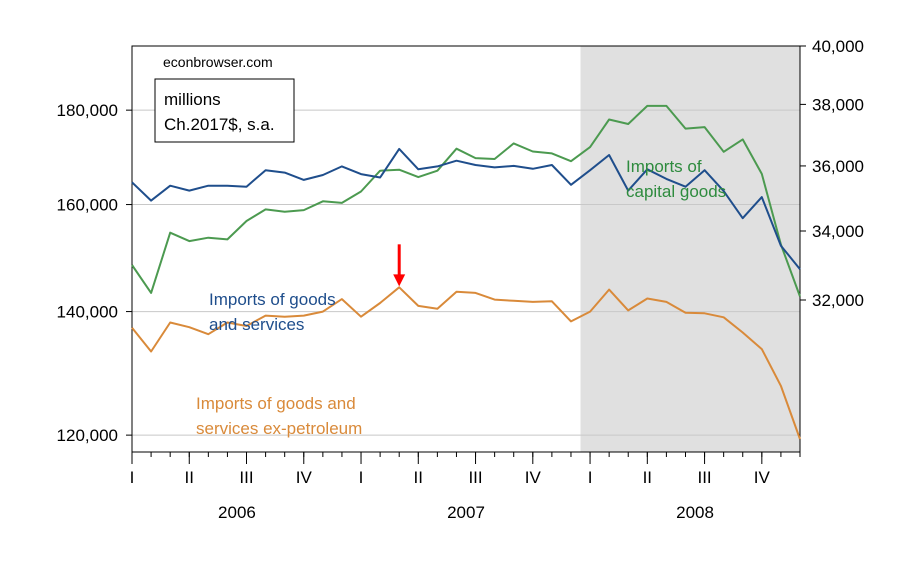  Describe the element at coordinates (279, 428) in the screenshot. I see `ex-petroleum-label-line-2: services ex-petroleum` at that location.